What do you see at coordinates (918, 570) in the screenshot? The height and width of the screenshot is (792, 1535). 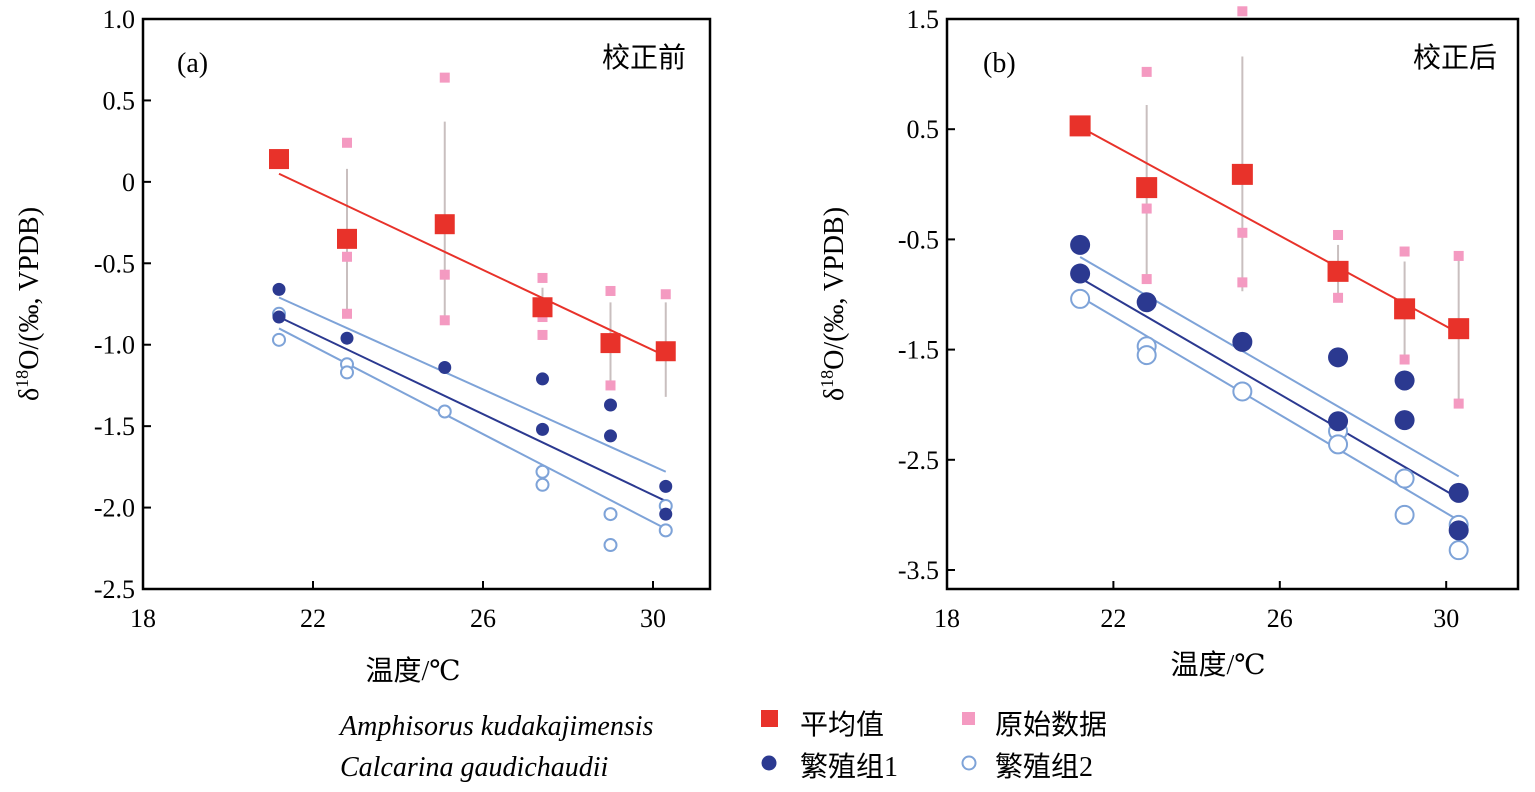 I see `y-tick-label: -3.5` at bounding box center [918, 570].